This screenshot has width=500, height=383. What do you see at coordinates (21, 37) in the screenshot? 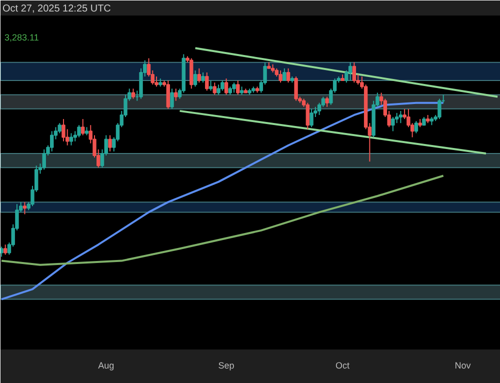
I see `text: 3,283.11` at bounding box center [21, 37].